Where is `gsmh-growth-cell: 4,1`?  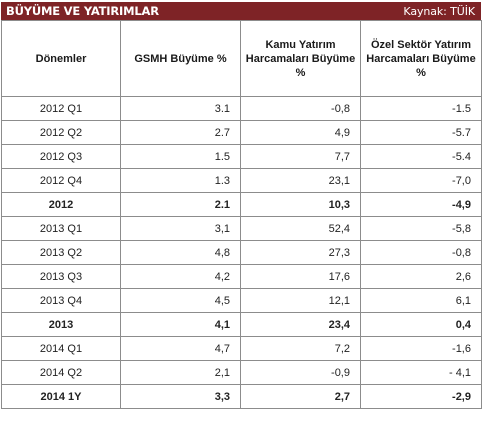
gsmh-growth-cell: 4,1 is located at coordinates (180, 324).